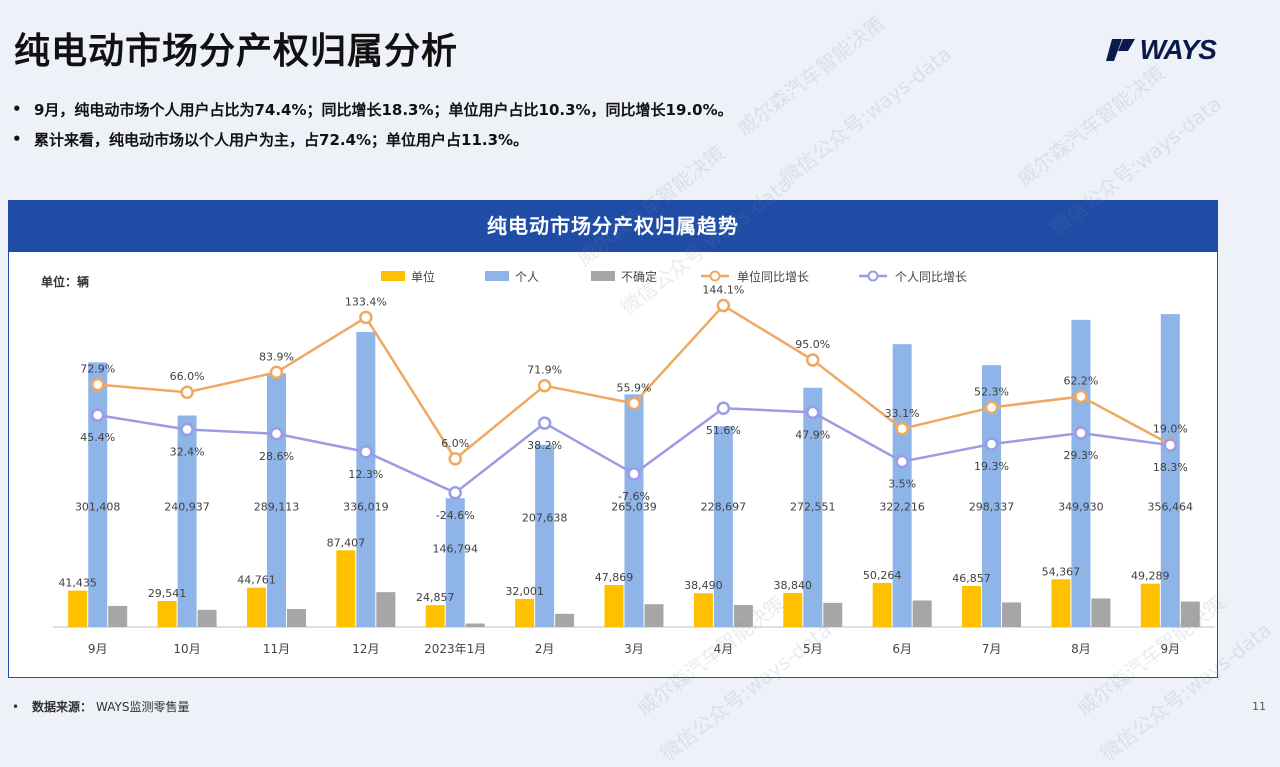 The image size is (1280, 767). I want to click on bar-个人-0, so click(98, 494).